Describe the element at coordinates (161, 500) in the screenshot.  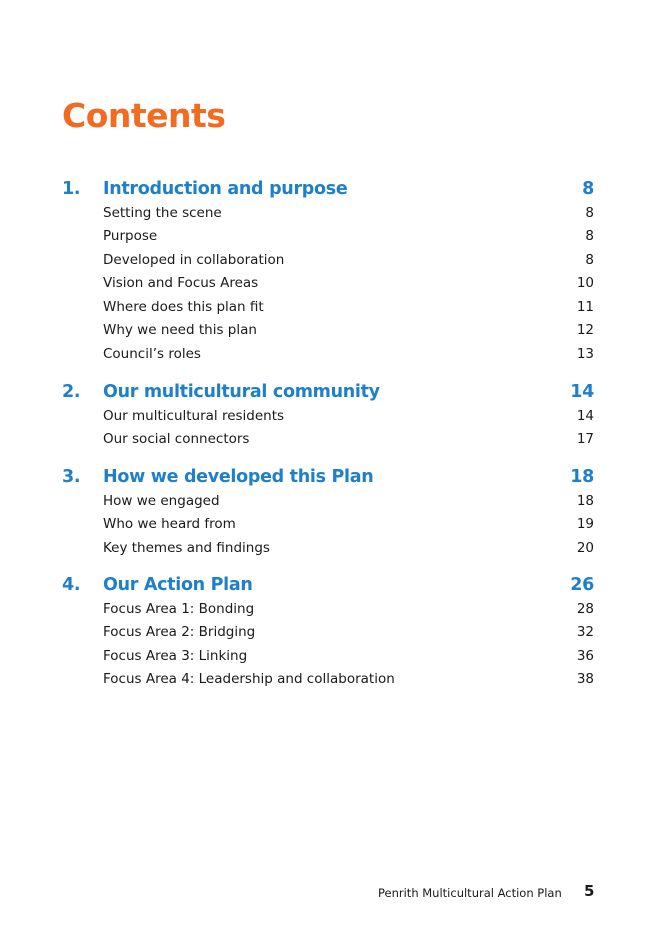
I see `entry-title: How we engaged` at that location.